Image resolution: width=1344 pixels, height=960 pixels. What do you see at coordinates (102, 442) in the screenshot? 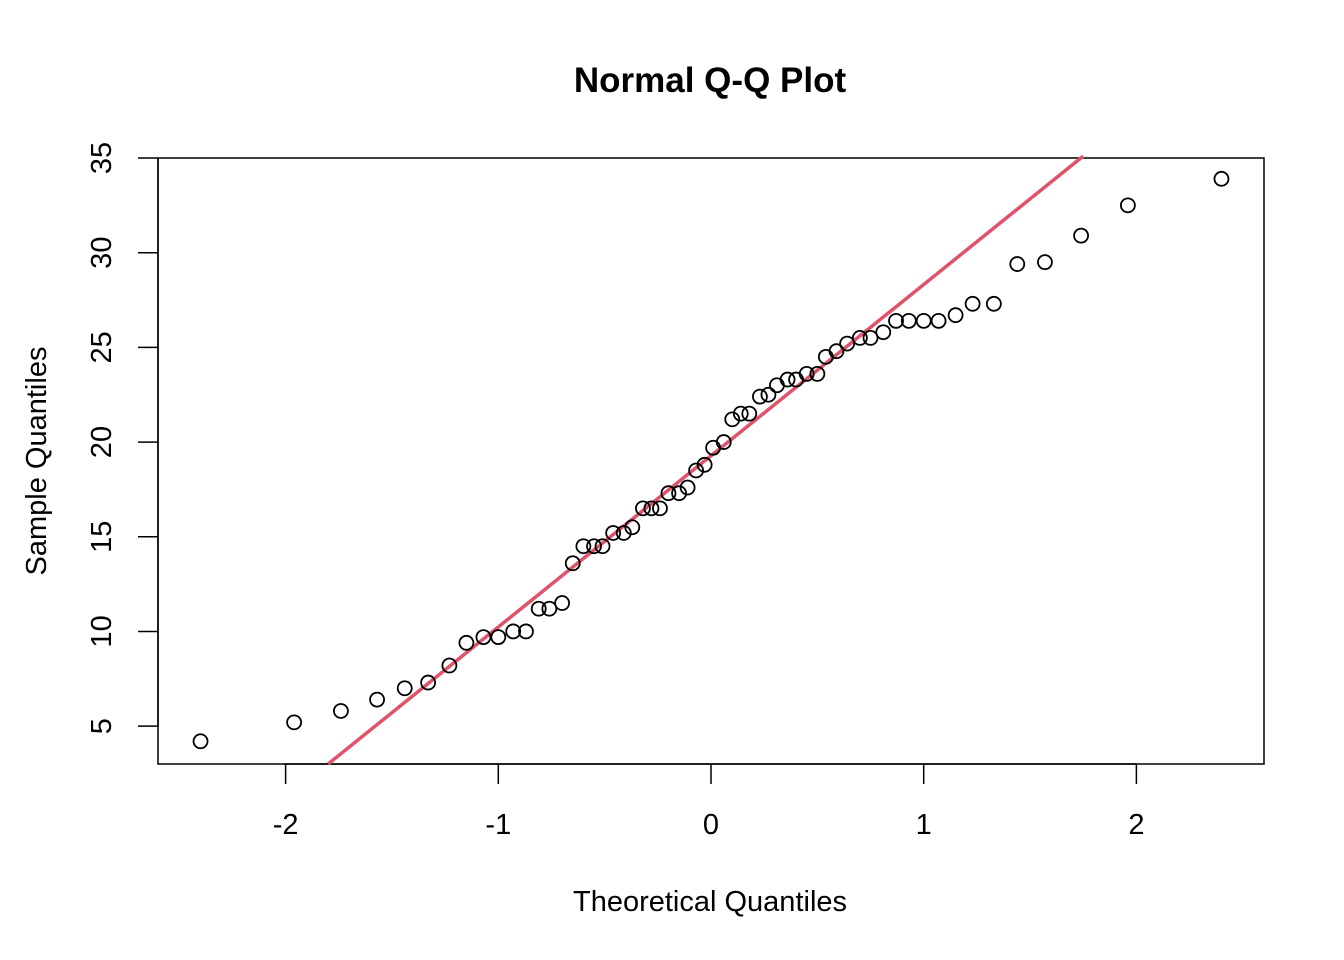
I see `y-tick-label: 20` at bounding box center [102, 442].